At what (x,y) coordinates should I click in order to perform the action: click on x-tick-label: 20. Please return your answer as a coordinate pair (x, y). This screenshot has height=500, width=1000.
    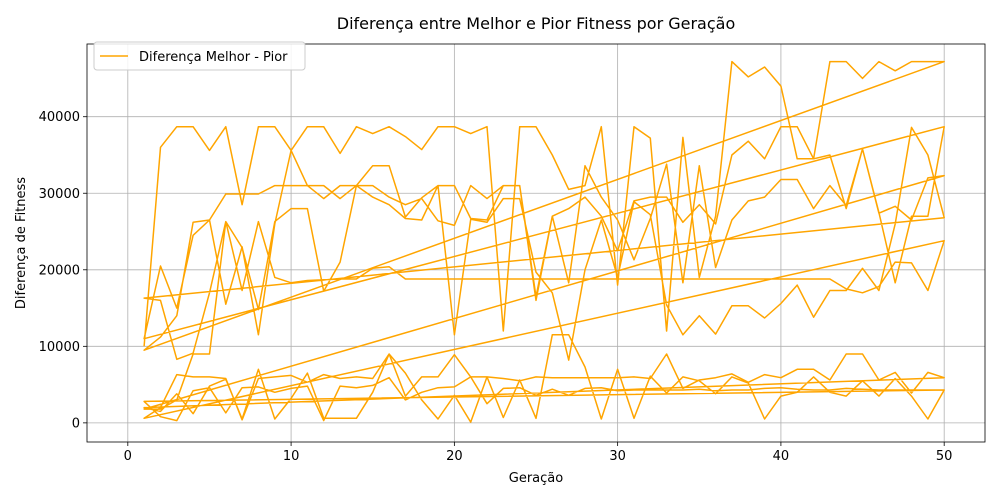
    Looking at the image, I should click on (454, 456).